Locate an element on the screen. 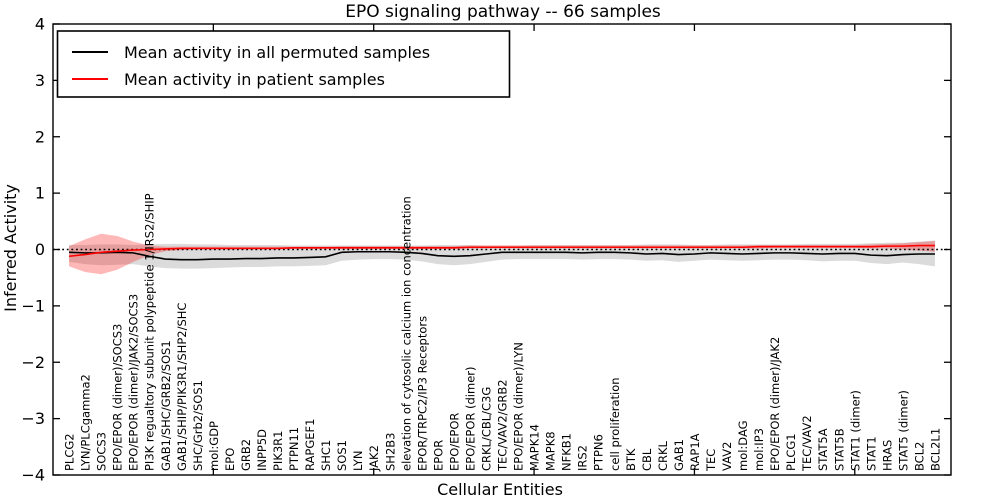 The image size is (1000, 500). x-category-label: SHC/Grb2/SOS1 is located at coordinates (198, 425).